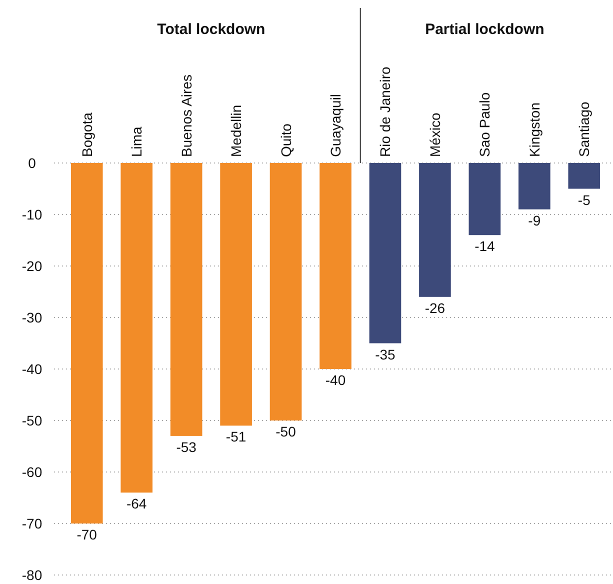  I want to click on text: Partial lockdown, so click(484, 29).